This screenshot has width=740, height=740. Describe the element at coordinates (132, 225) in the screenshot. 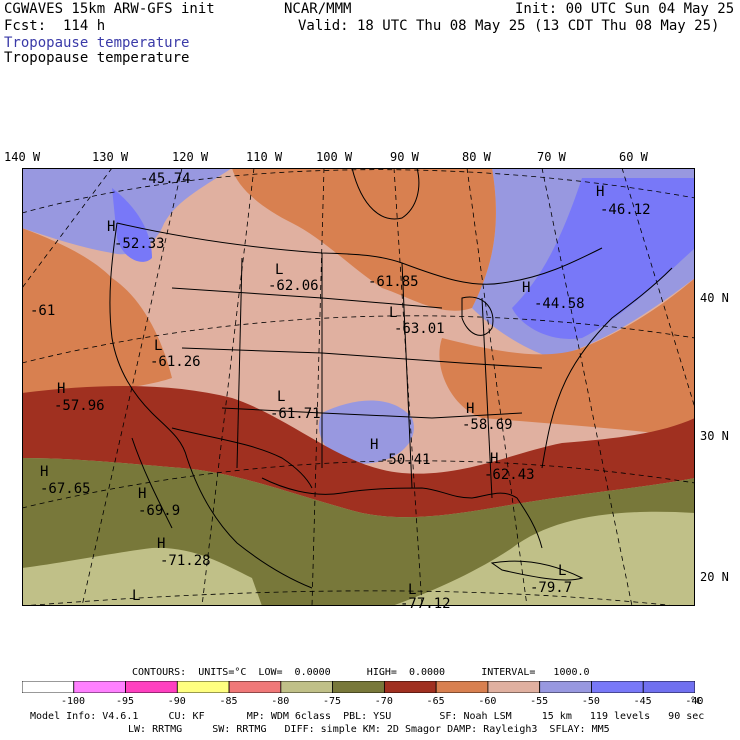

I see `field-nw-blue` at that location.